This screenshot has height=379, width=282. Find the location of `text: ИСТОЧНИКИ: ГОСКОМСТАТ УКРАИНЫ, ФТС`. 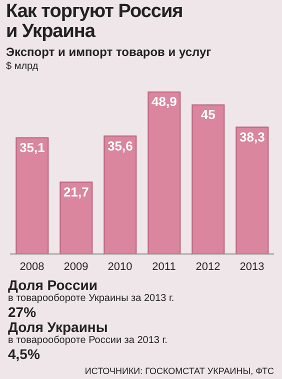

text: ИСТОЧНИКИ: ГОСКОМСТАТ УКРАИНЫ, ФТС is located at coordinates (179, 371).